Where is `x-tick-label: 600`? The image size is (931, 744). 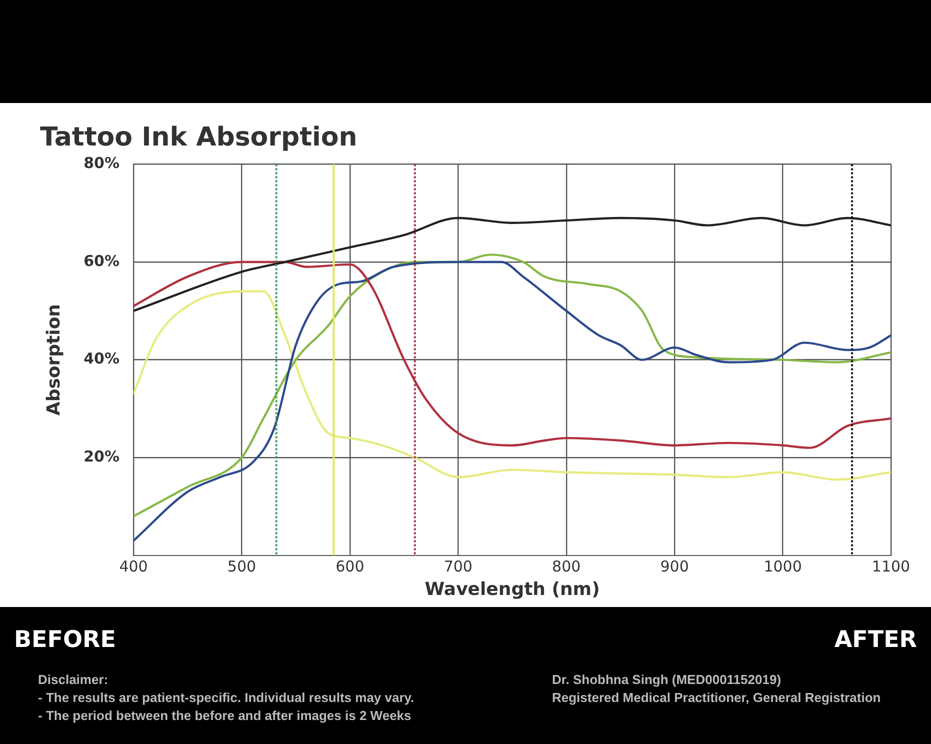
x-tick-label: 600 is located at coordinates (350, 566).